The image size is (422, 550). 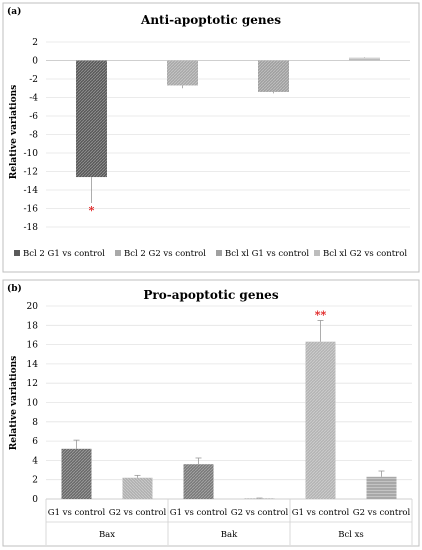 I want to click on panel-a-ylabel: Relative variations, so click(x=14, y=132).